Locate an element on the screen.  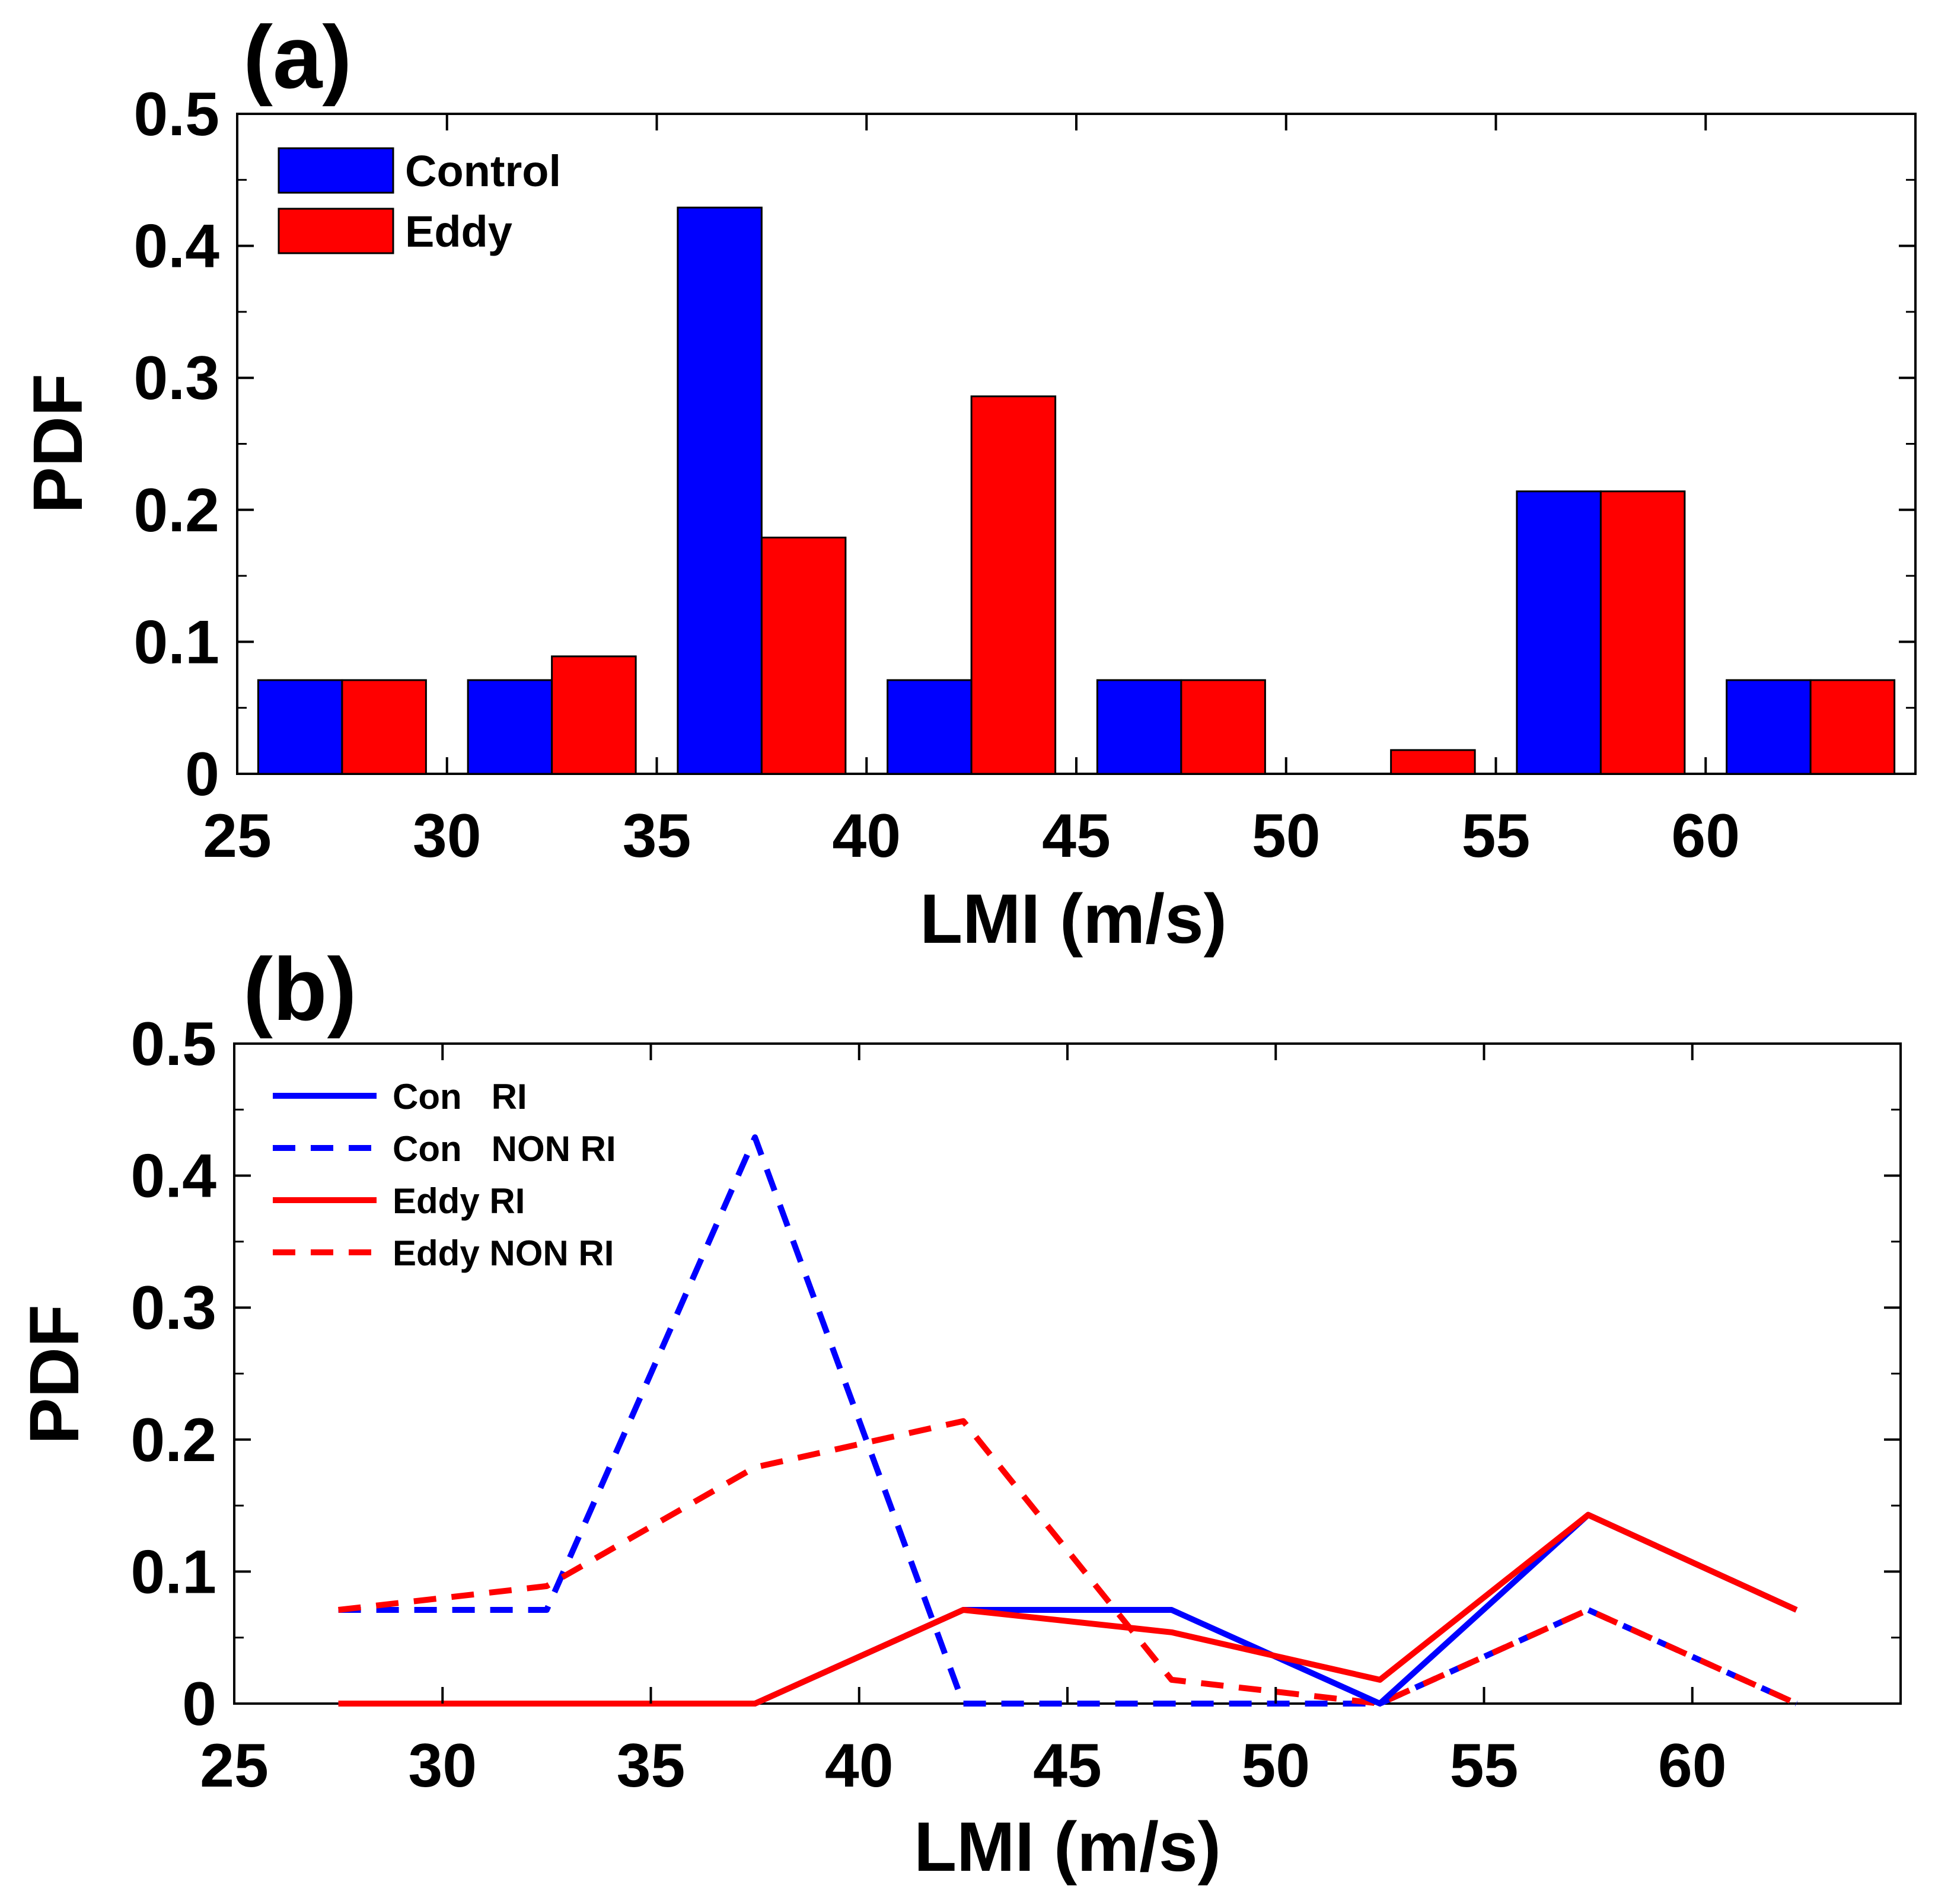
panel-b-label: (b) is located at coordinates (300, 989).